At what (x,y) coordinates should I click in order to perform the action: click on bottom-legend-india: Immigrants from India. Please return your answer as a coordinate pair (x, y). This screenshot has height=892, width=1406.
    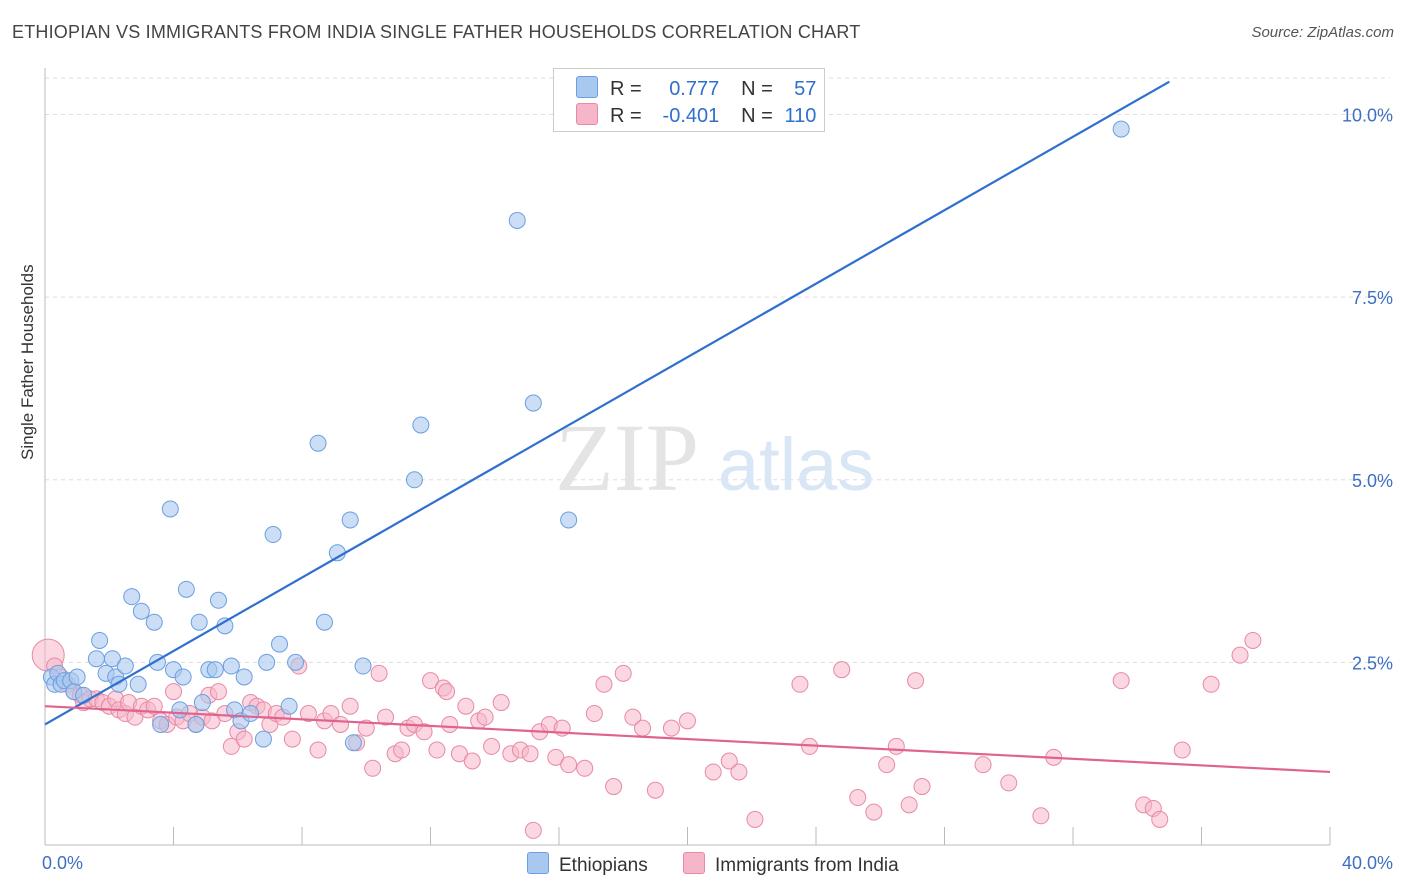
    Looking at the image, I should click on (791, 864).